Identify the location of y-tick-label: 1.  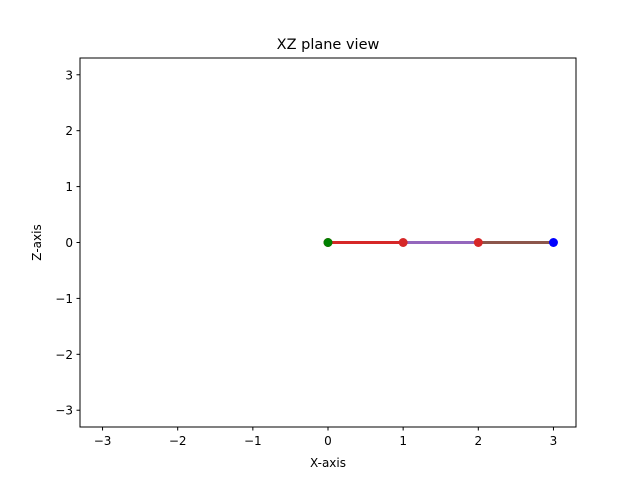
(69, 187).